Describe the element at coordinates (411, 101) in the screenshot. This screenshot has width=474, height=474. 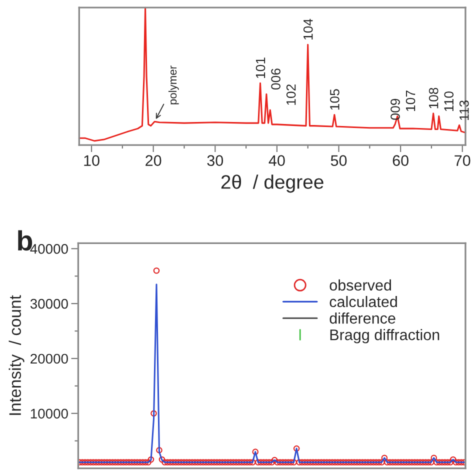
I see `annotation: 107` at that location.